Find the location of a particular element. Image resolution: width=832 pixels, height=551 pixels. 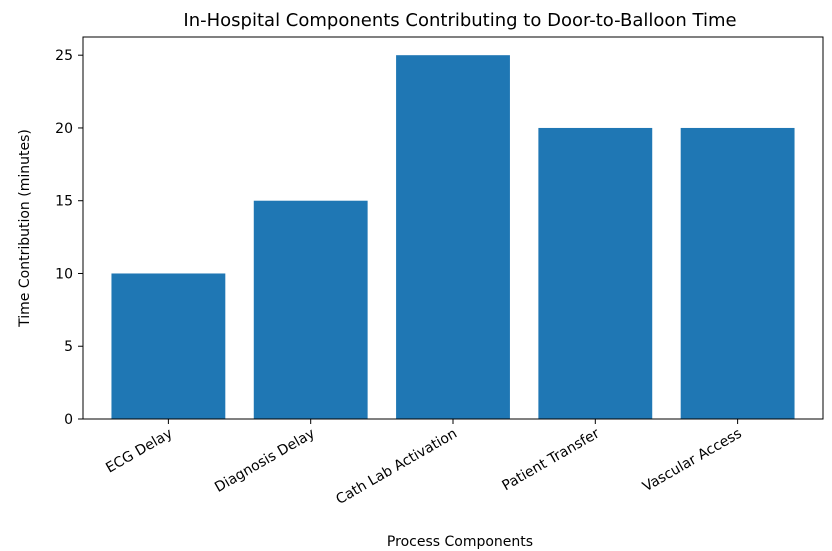

y-tick-label: 5 is located at coordinates (68, 347).